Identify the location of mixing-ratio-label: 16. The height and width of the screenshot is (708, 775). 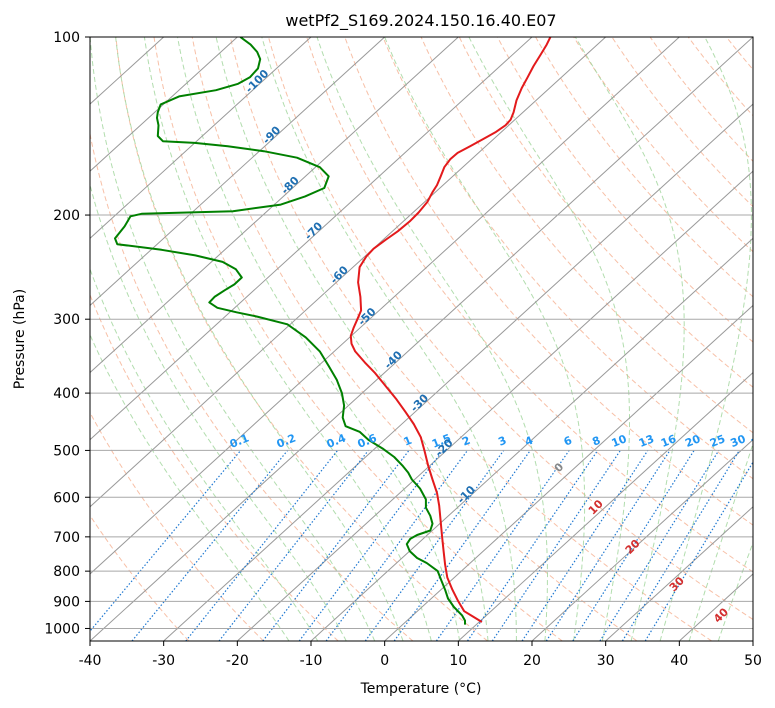
(668, 441).